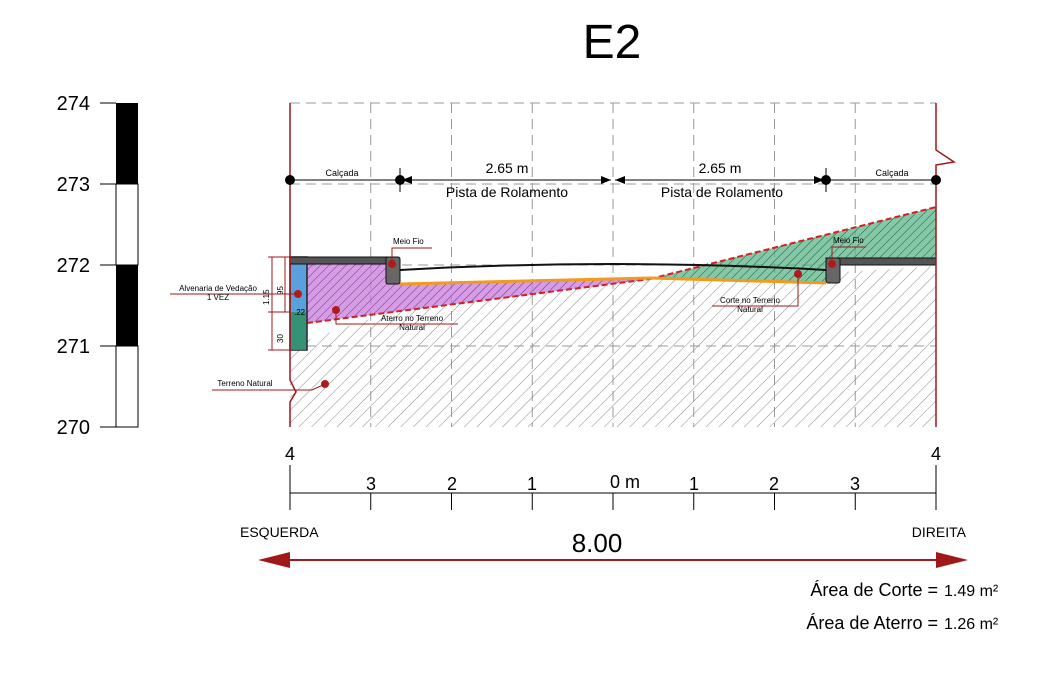  Describe the element at coordinates (532, 484) in the screenshot. I see `axis-tick-left-1: 1` at that location.